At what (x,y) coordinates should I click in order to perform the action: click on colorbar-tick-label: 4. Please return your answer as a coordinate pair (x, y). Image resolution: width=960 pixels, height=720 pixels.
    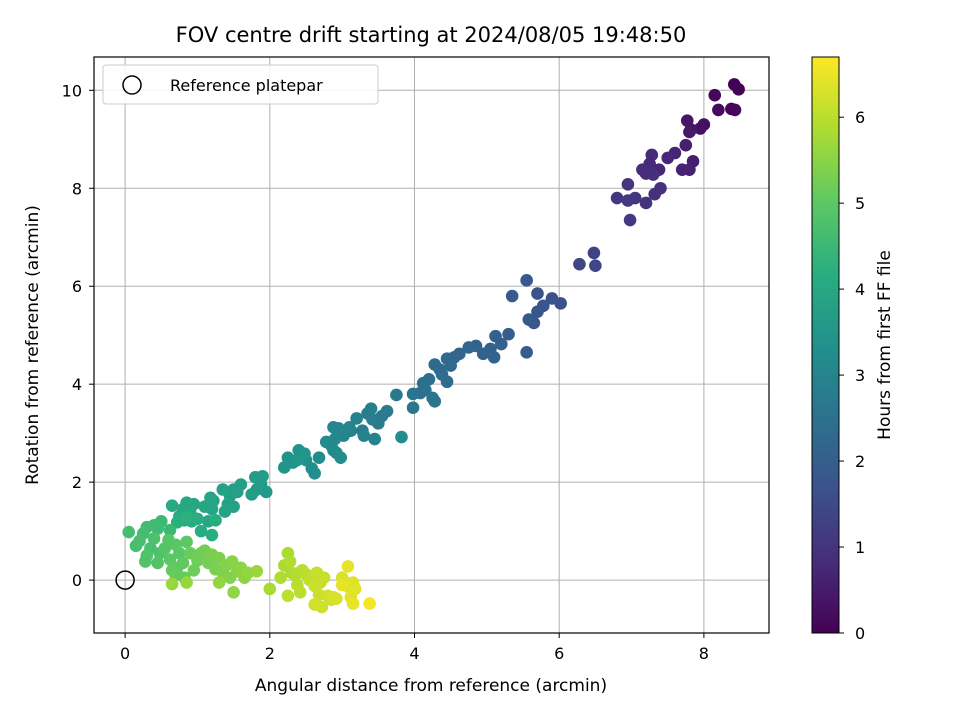
    Looking at the image, I should click on (860, 289).